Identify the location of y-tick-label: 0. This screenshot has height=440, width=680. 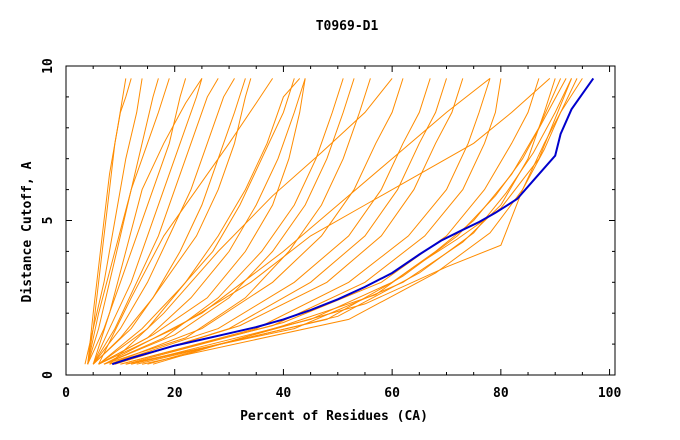
(48, 375).